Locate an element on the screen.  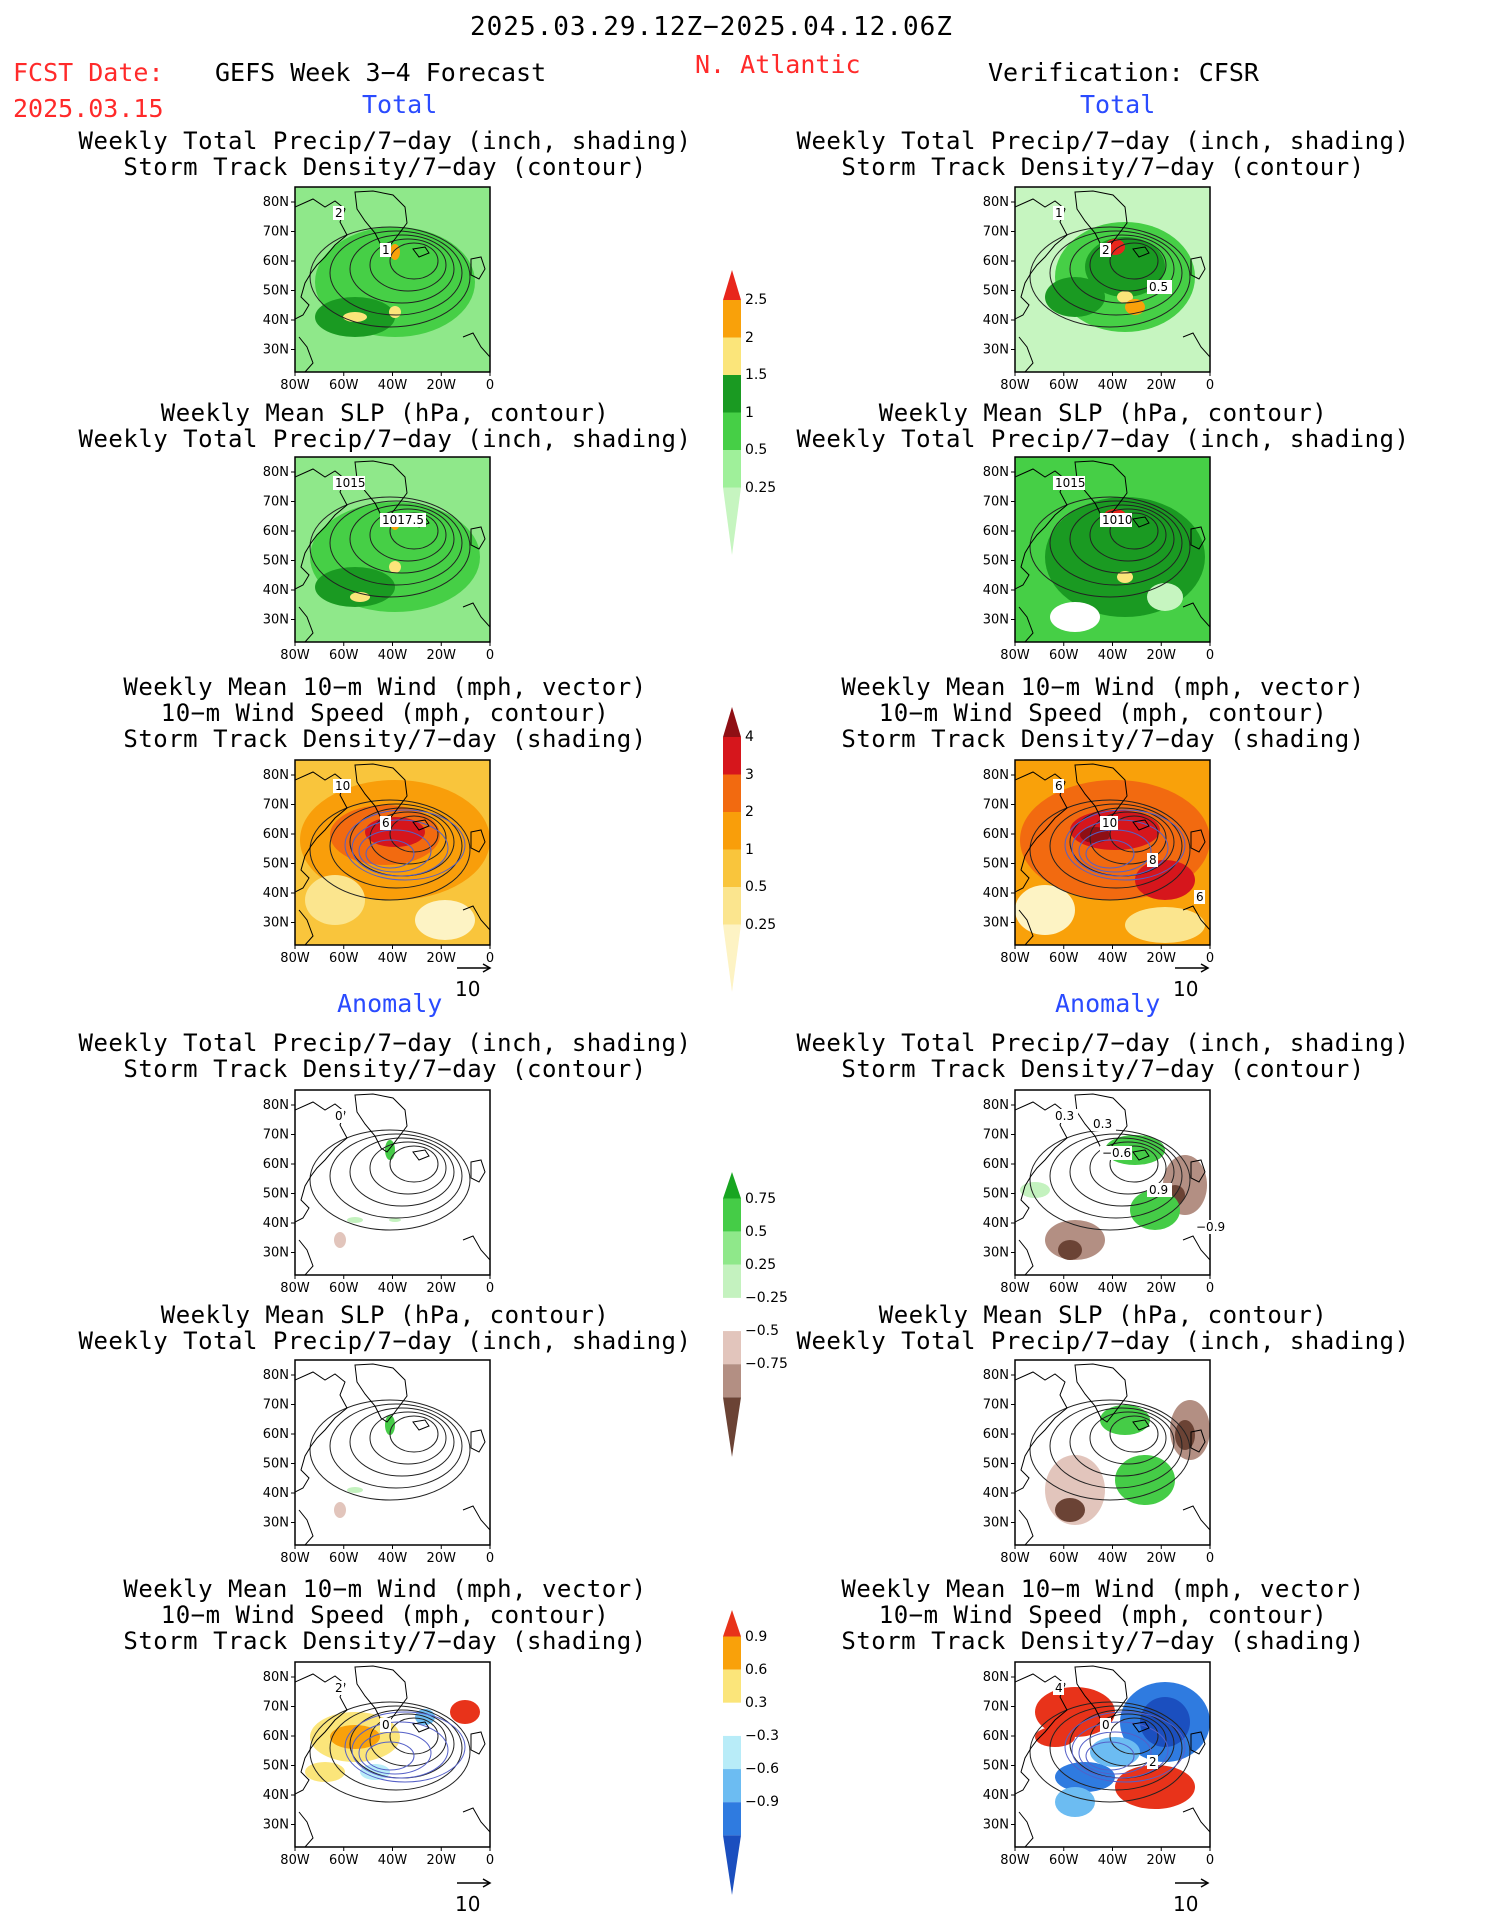
svg-text: 10 is located at coordinates (342, 786).